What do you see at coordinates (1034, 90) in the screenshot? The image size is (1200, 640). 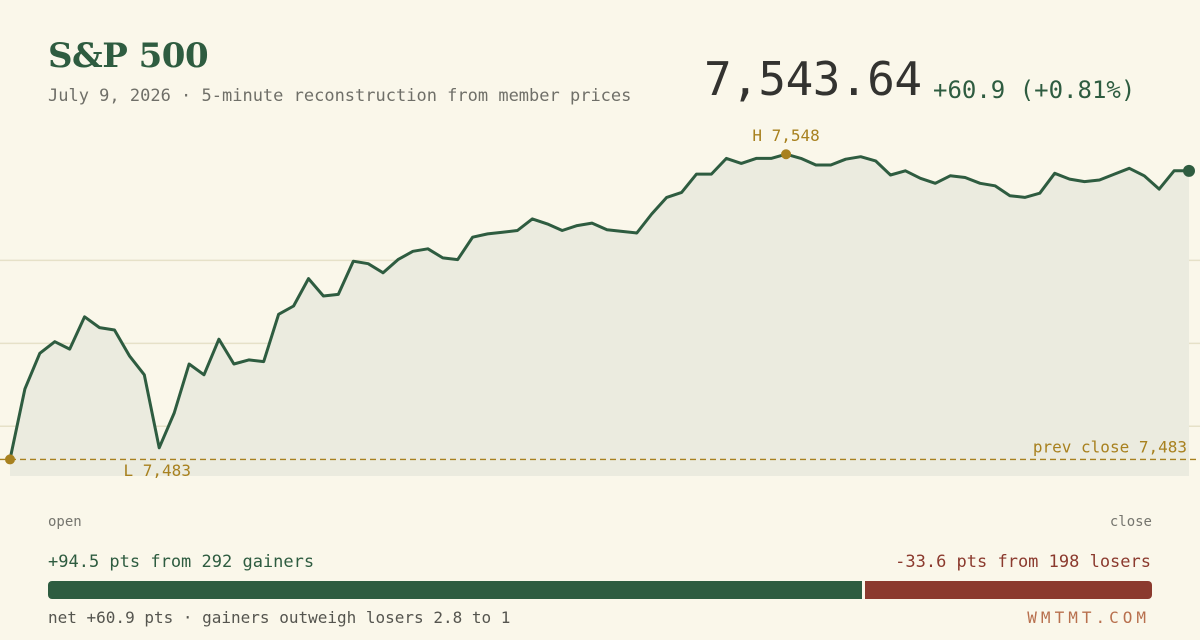 I see `price-change: +60.9 (+0.81%)` at bounding box center [1034, 90].